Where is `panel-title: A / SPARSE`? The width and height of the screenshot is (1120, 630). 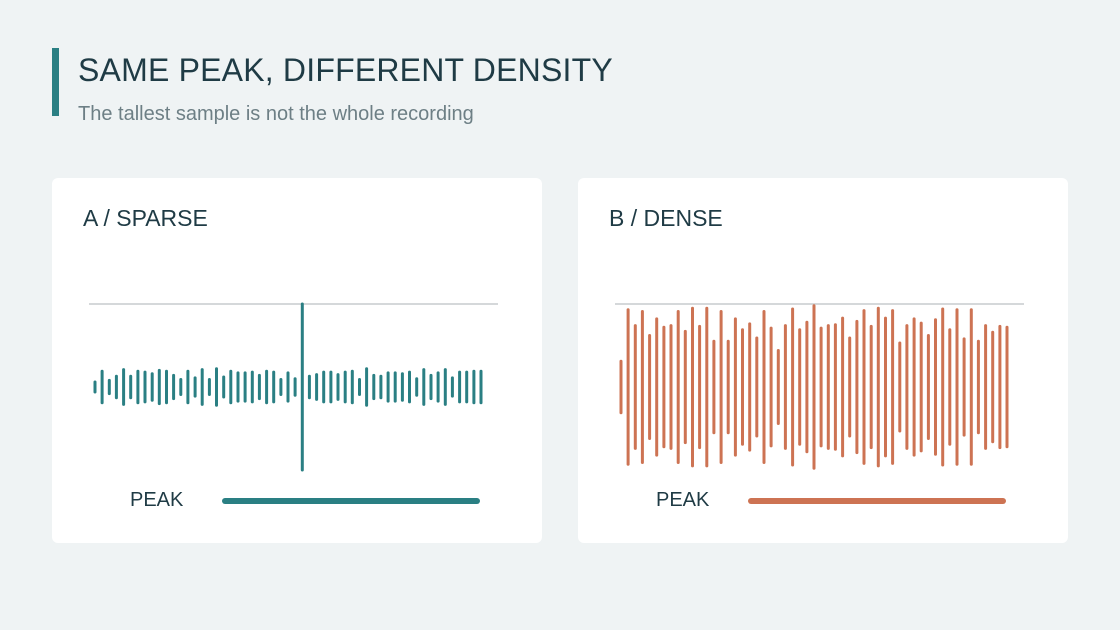
panel-title: A / SPARSE is located at coordinates (145, 218).